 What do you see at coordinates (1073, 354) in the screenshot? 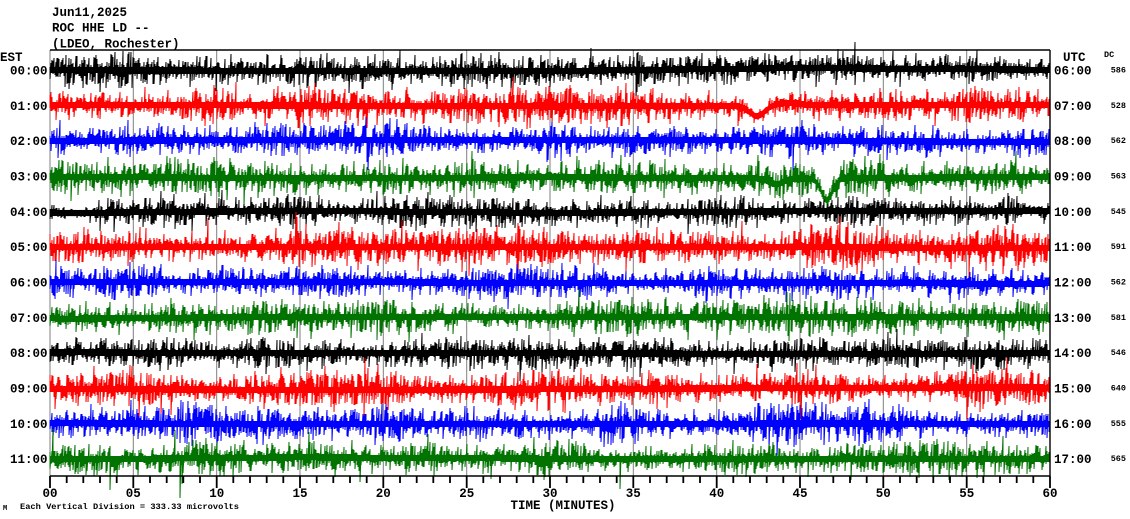
I see `svg-text: 14:00` at bounding box center [1073, 354].